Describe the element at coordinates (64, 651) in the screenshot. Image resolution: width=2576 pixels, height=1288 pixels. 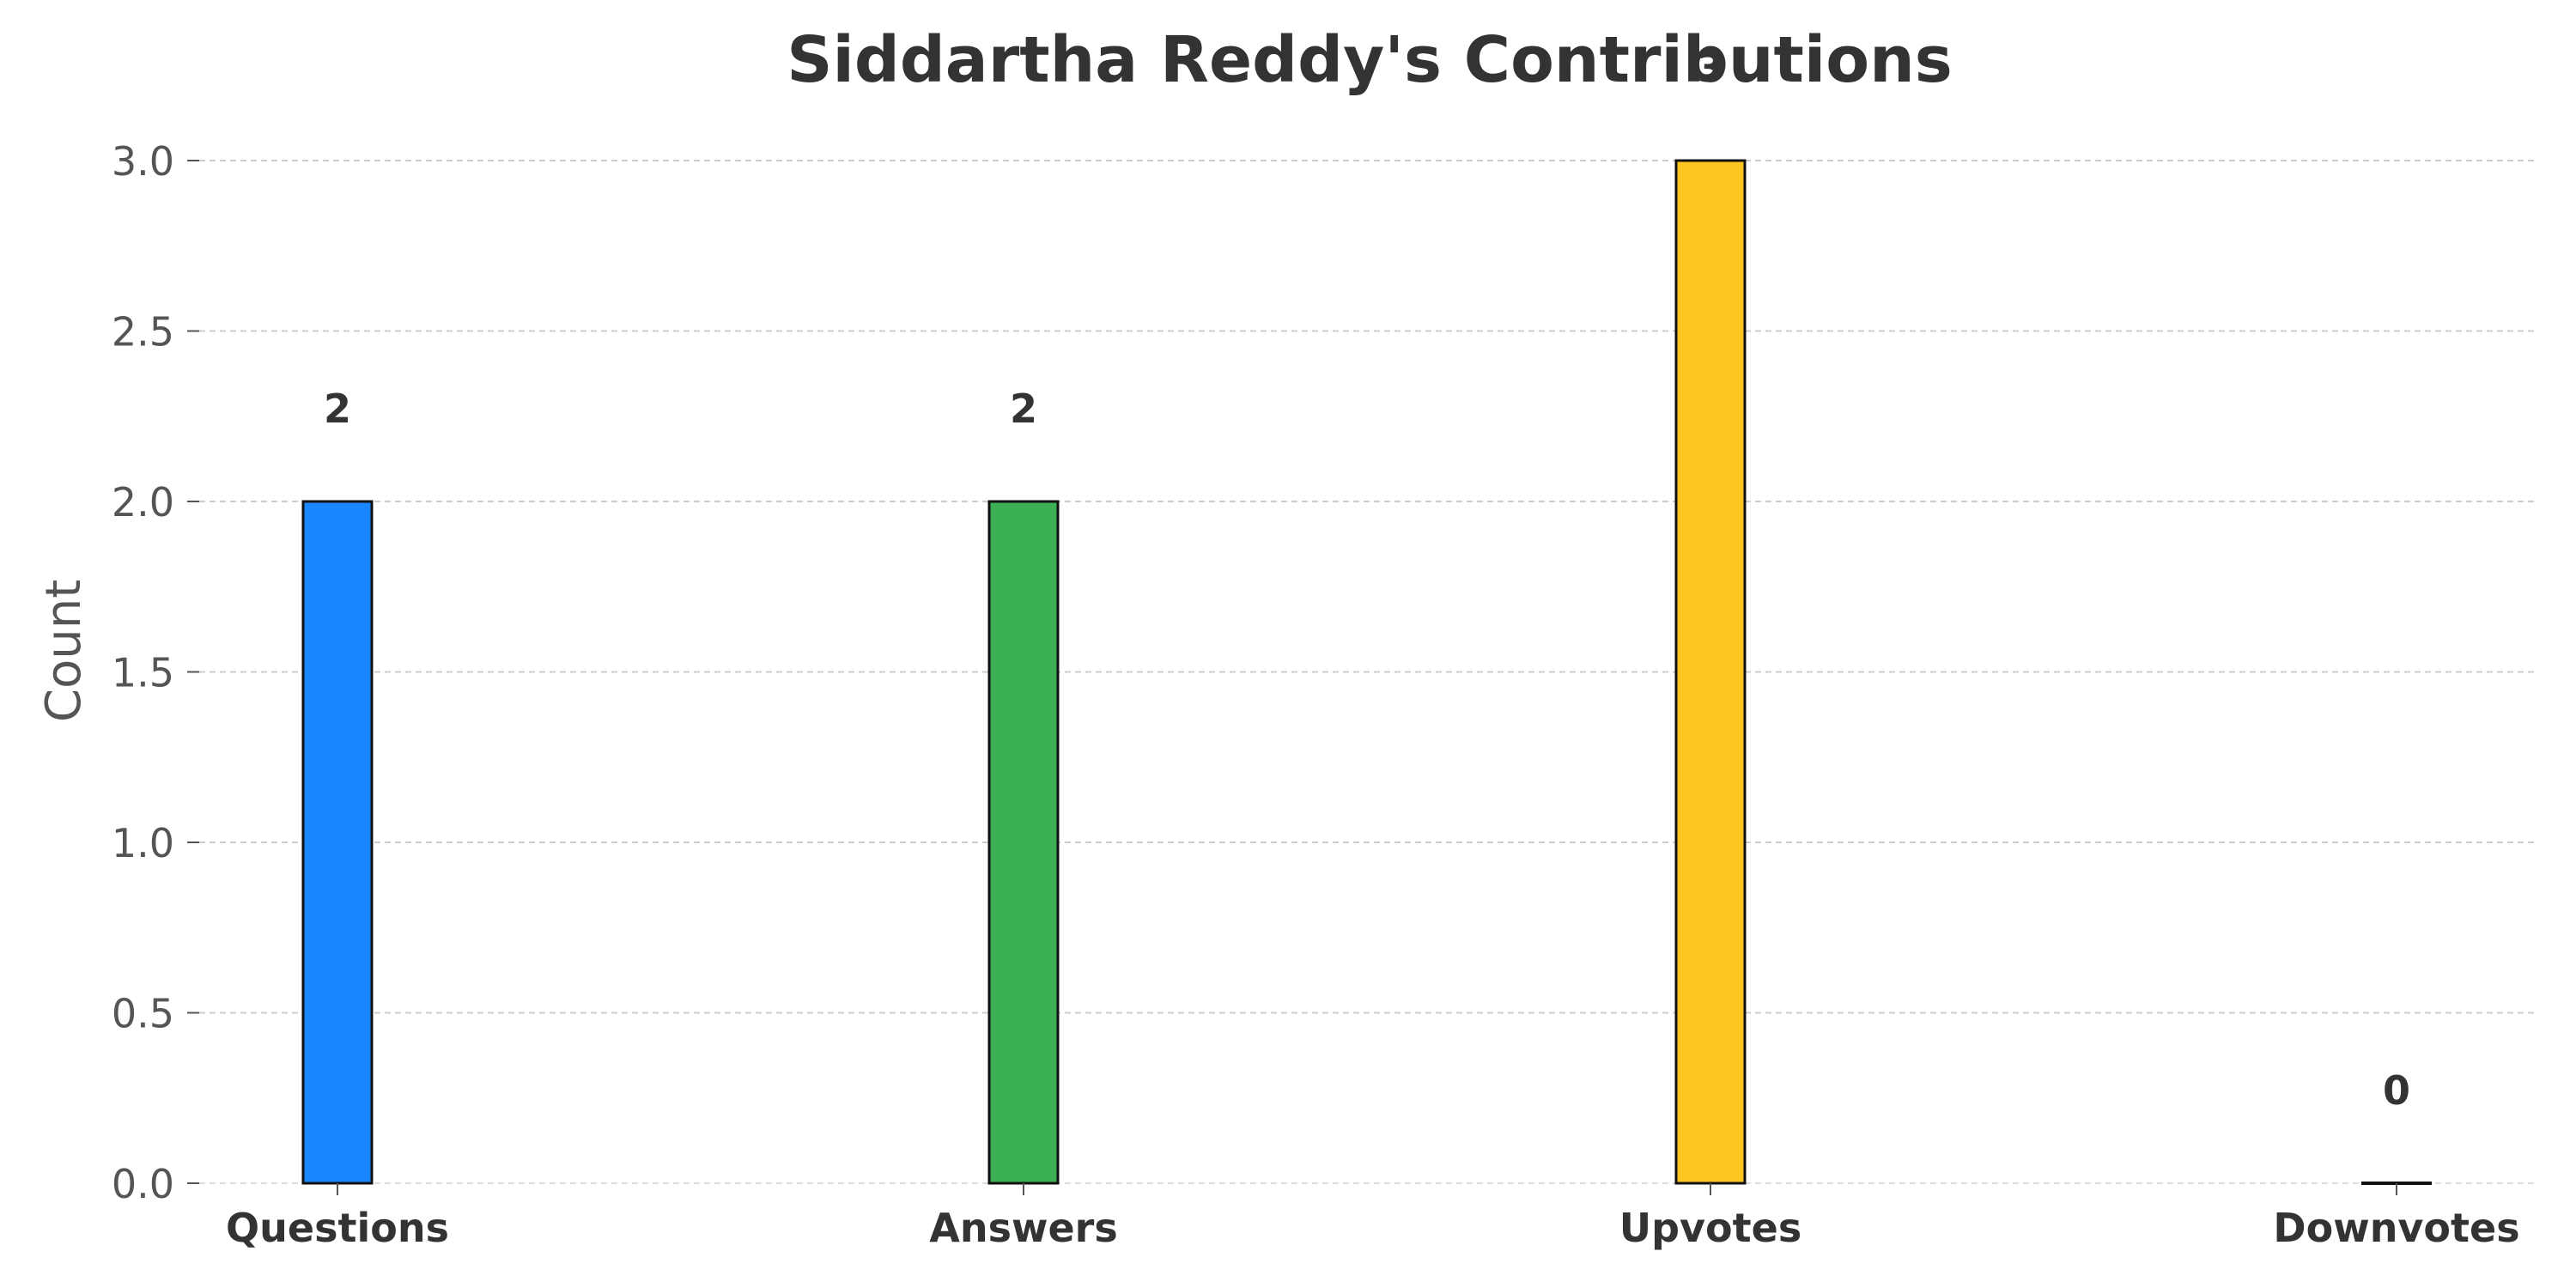
I see `y-axis-label: Count` at that location.